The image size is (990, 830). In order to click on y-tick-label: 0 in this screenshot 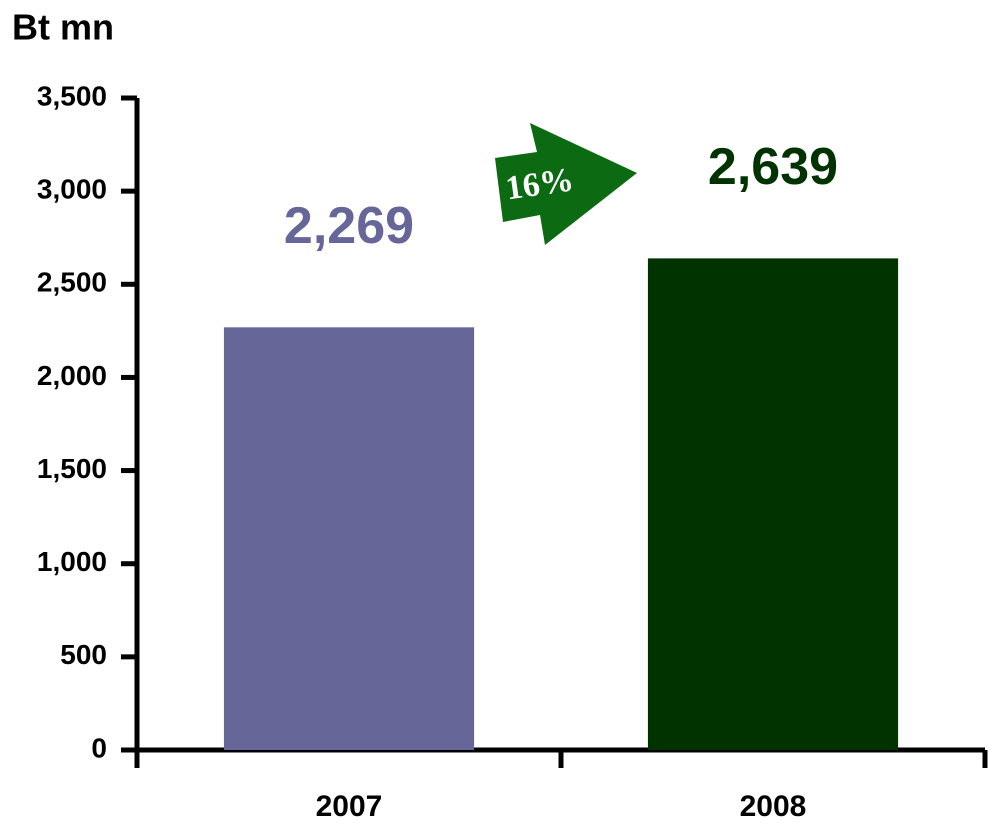, I will do `click(99, 747)`.